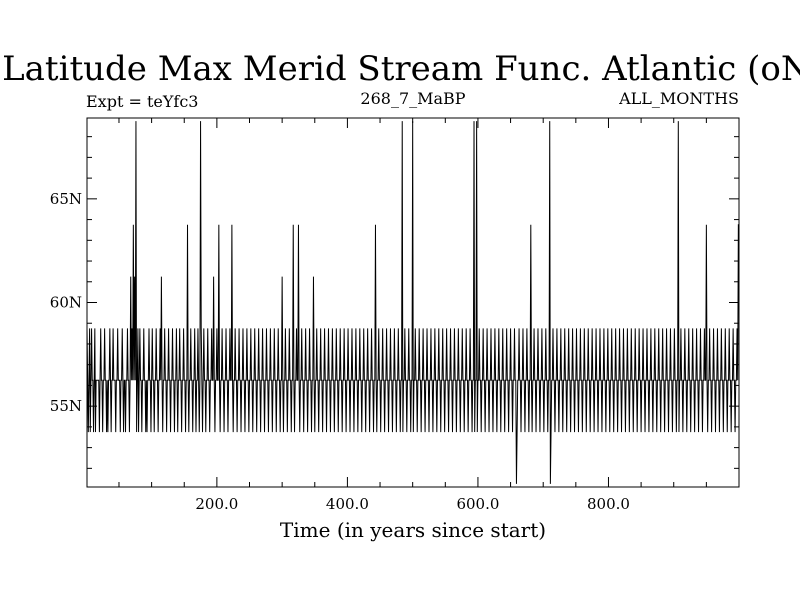  Describe the element at coordinates (413, 530) in the screenshot. I see `x-axis-label: Time (in years since start)` at that location.